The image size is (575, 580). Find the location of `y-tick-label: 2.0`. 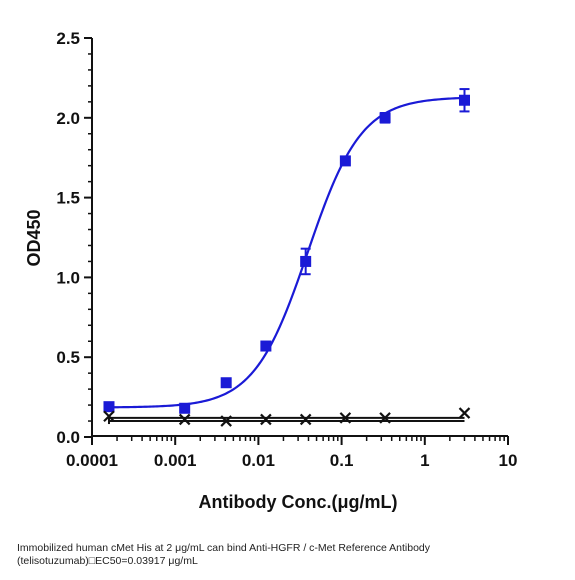

y-tick-label: 2.0 is located at coordinates (68, 118).